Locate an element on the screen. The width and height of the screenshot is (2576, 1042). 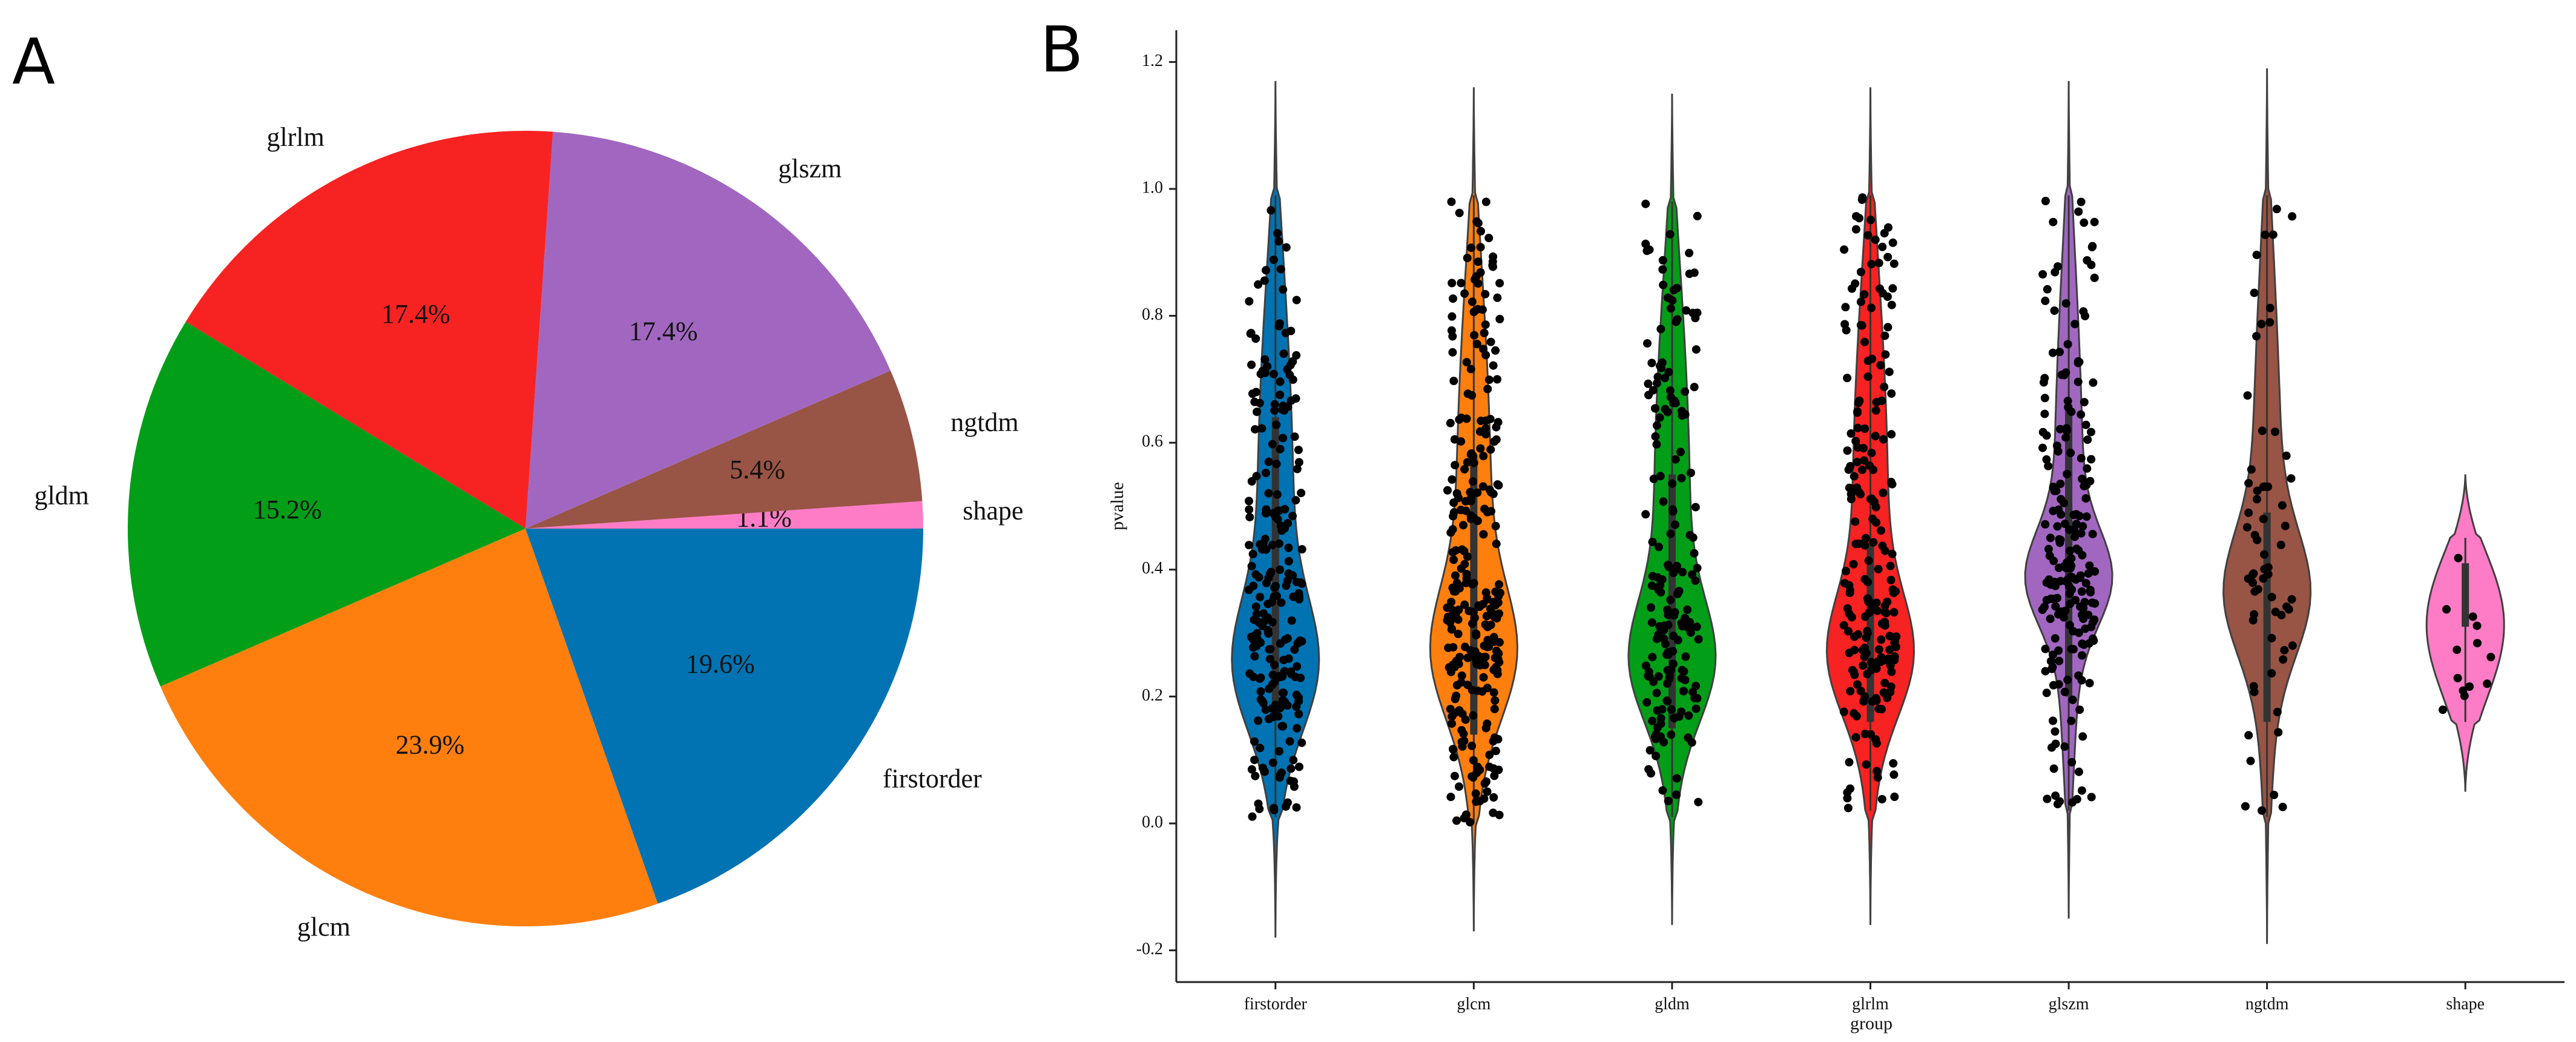
violin-iqr-box-shape is located at coordinates (2465, 595).